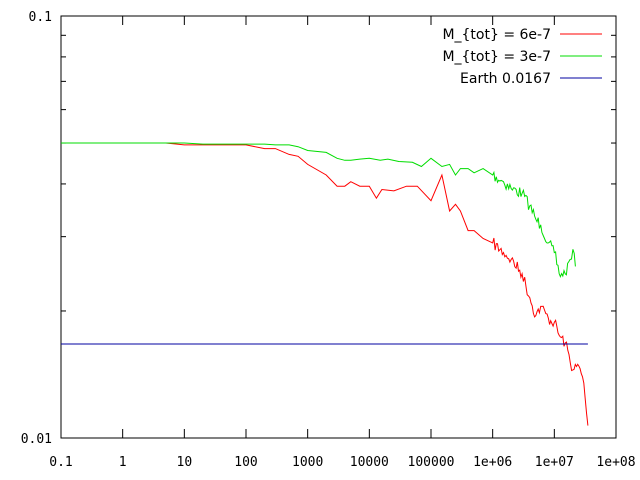 This screenshot has width=640, height=480. Describe the element at coordinates (36, 439) in the screenshot. I see `y-tick-label: 0.01` at that location.